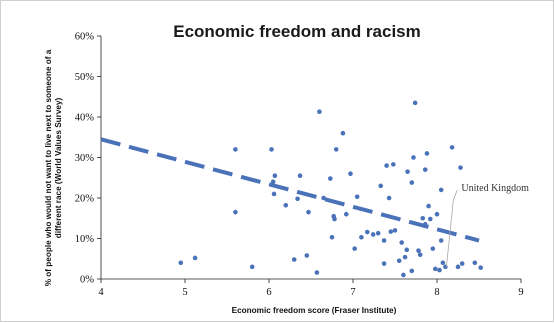 Image resolution: width=554 pixels, height=323 pixels. Describe the element at coordinates (85, 158) in the screenshot. I see `y-tick-label: 30%` at that location.